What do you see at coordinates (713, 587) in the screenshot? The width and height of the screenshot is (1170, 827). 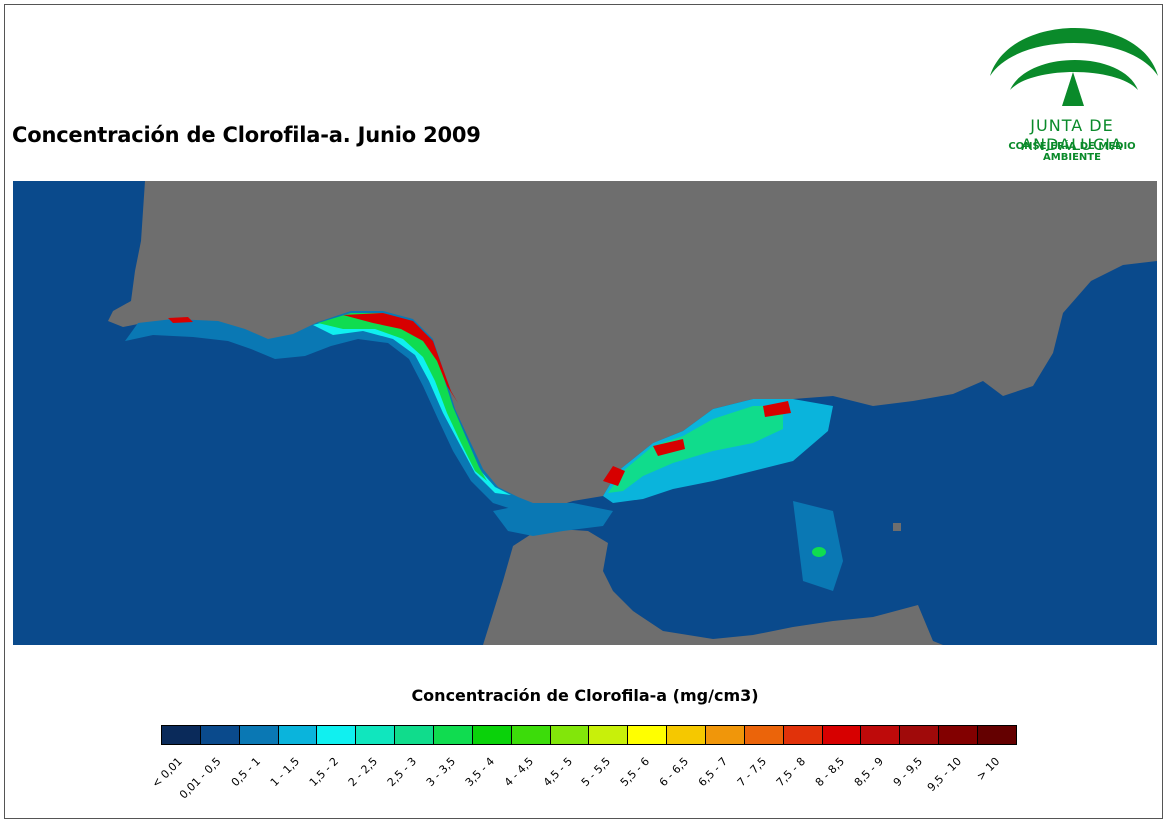 I see `africa-land` at bounding box center [713, 587].